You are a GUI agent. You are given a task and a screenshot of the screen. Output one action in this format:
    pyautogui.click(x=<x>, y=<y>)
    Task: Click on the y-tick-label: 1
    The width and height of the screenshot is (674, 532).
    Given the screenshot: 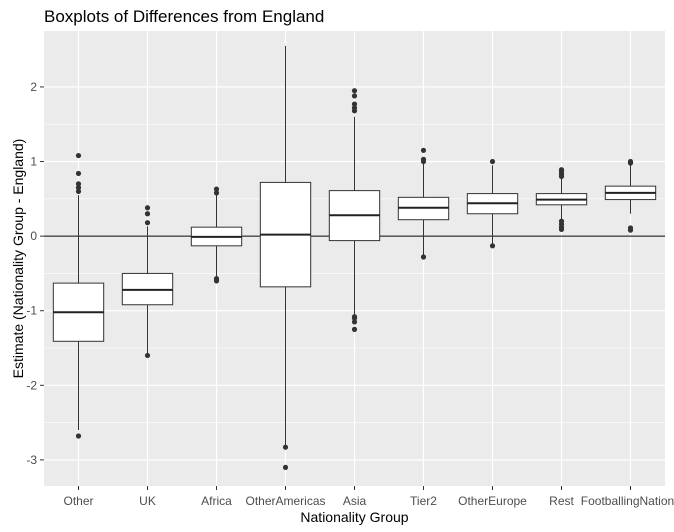 What is the action you would take?
    pyautogui.click(x=33, y=162)
    